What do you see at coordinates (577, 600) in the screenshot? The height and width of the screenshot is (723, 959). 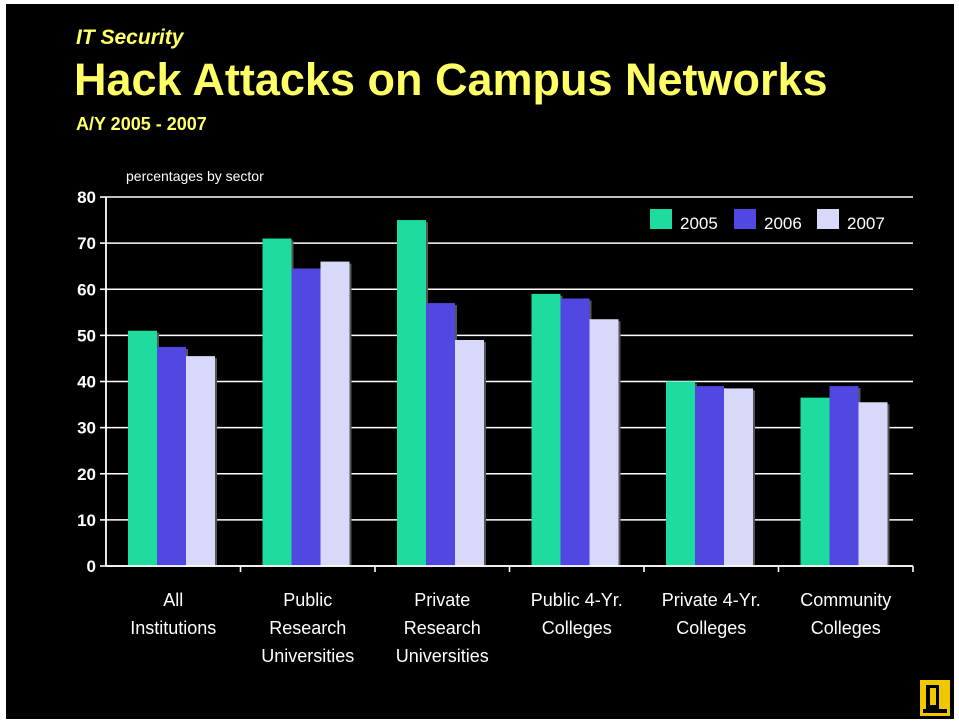 I see `x-tick-label-line: Public 4-Yr.` at bounding box center [577, 600].